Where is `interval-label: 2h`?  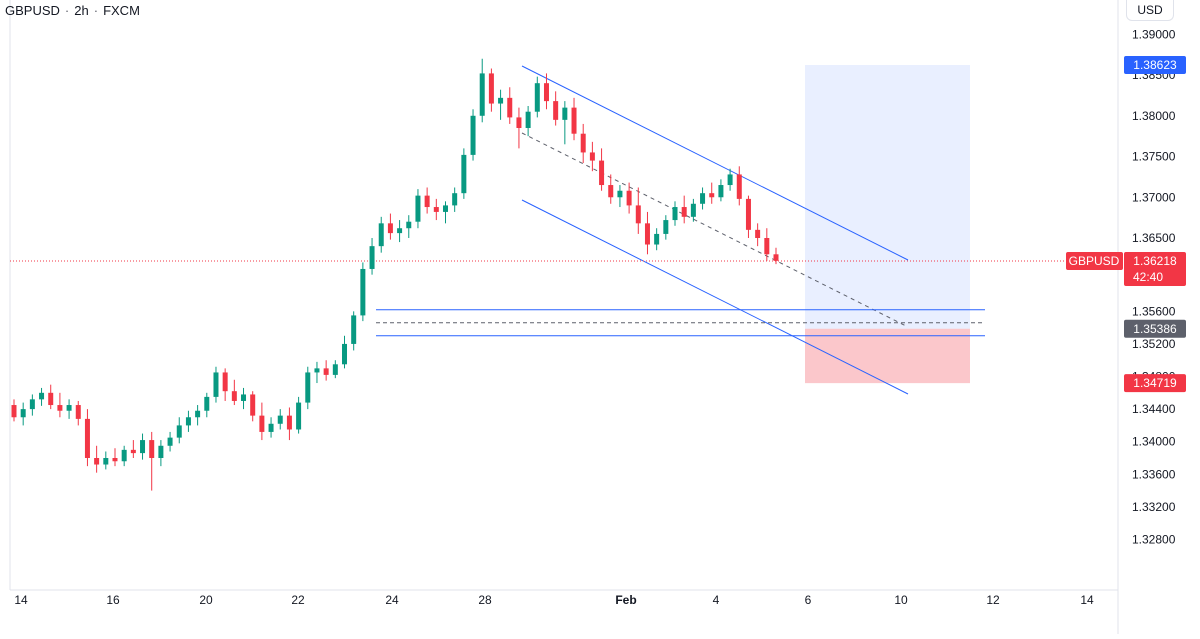
interval-label: 2h is located at coordinates (81, 10).